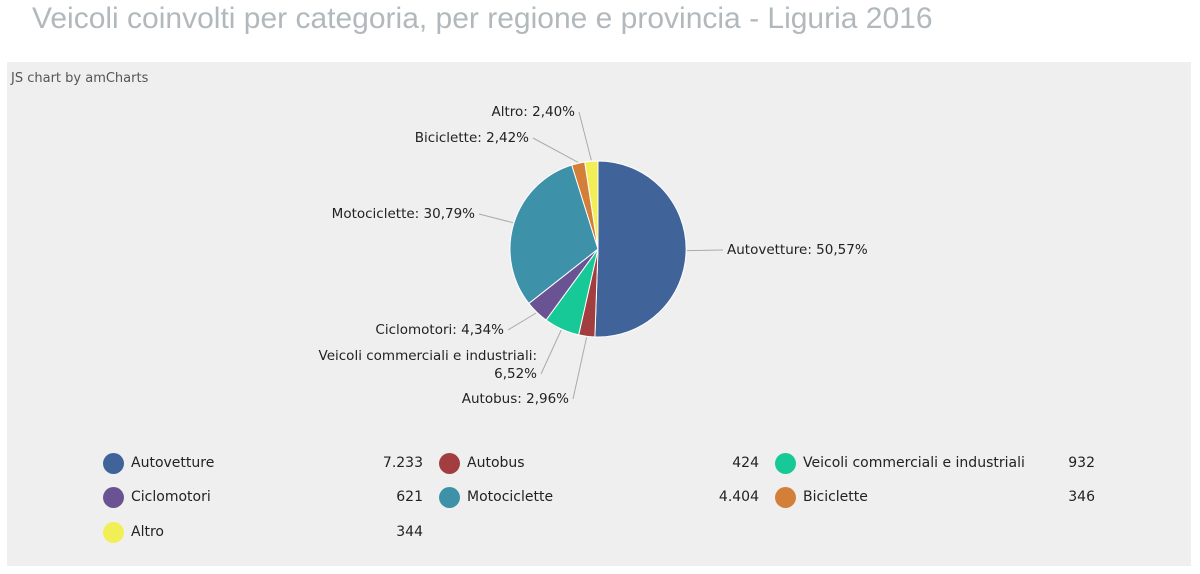 The height and width of the screenshot is (574, 1200). Describe the element at coordinates (409, 532) in the screenshot. I see `legend-value-altro: 344` at that location.